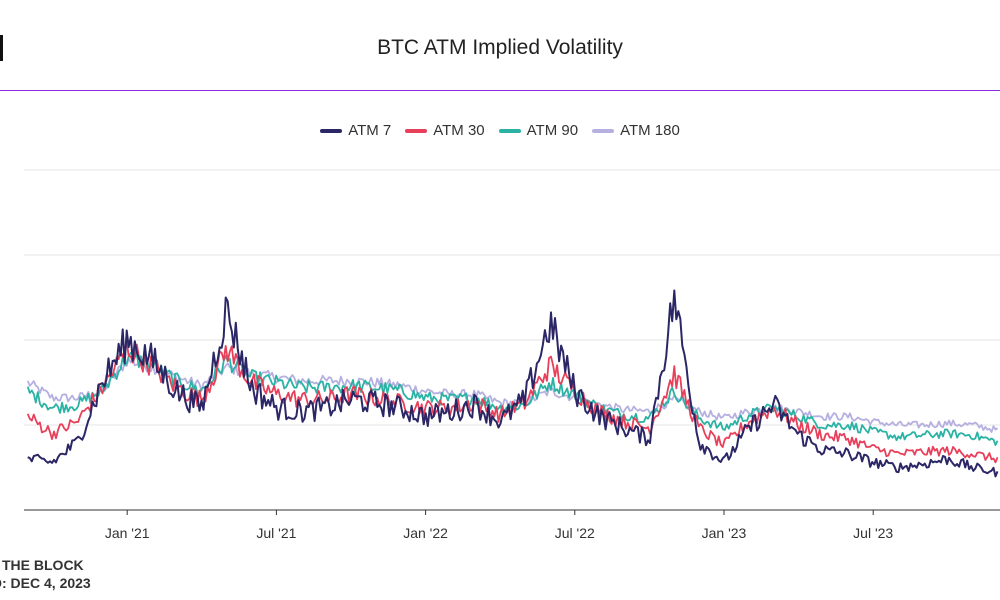  Describe the element at coordinates (552, 130) in the screenshot. I see `legend-label: ATM 90` at that location.